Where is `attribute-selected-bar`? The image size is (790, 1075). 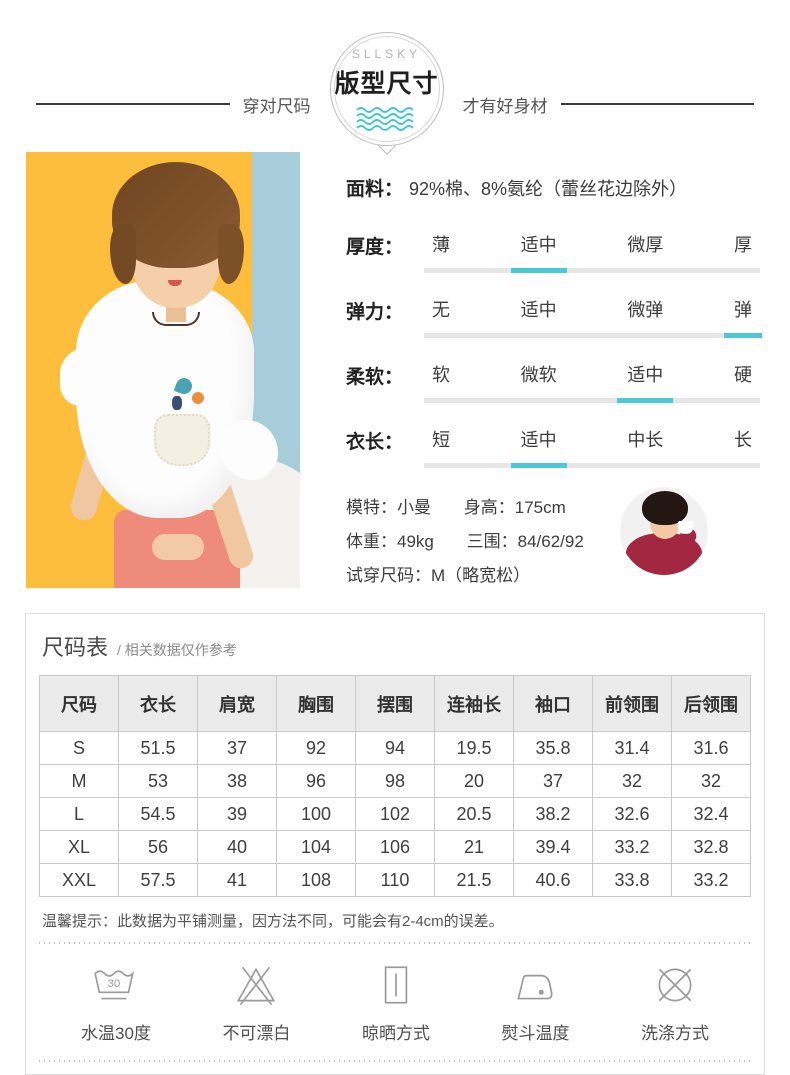 attribute-selected-bar is located at coordinates (645, 400).